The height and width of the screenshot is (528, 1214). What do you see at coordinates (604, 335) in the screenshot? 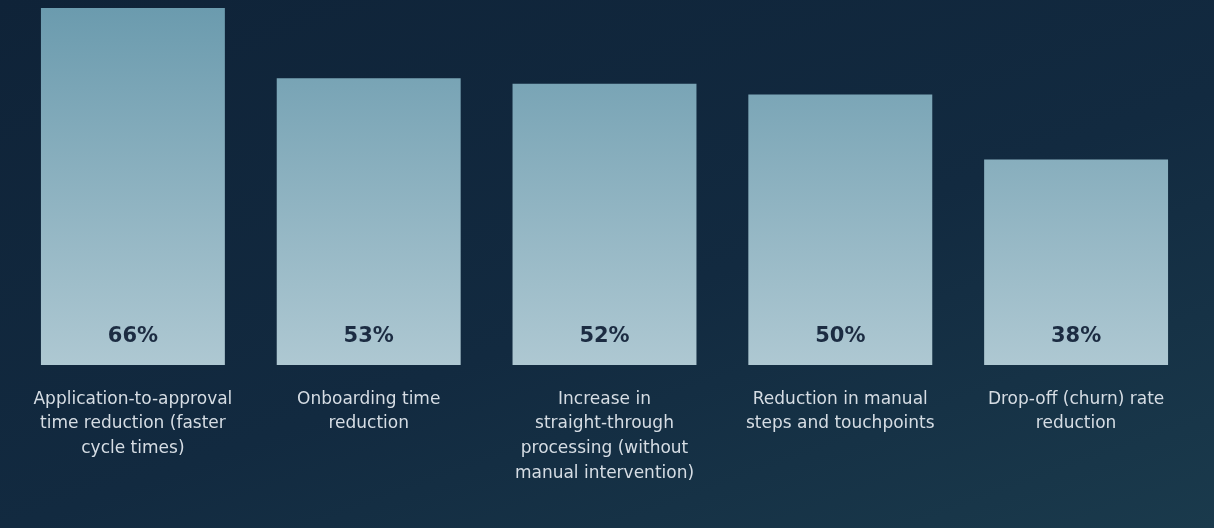
I see `data-label: 52%` at bounding box center [604, 335].